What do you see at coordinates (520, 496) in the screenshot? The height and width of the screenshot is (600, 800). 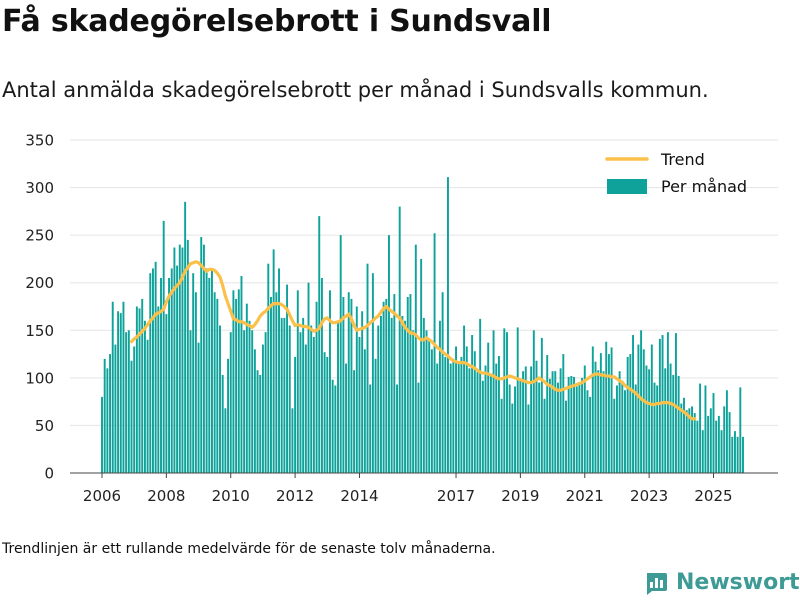 I see `x-tick-label: 2019` at bounding box center [520, 496].